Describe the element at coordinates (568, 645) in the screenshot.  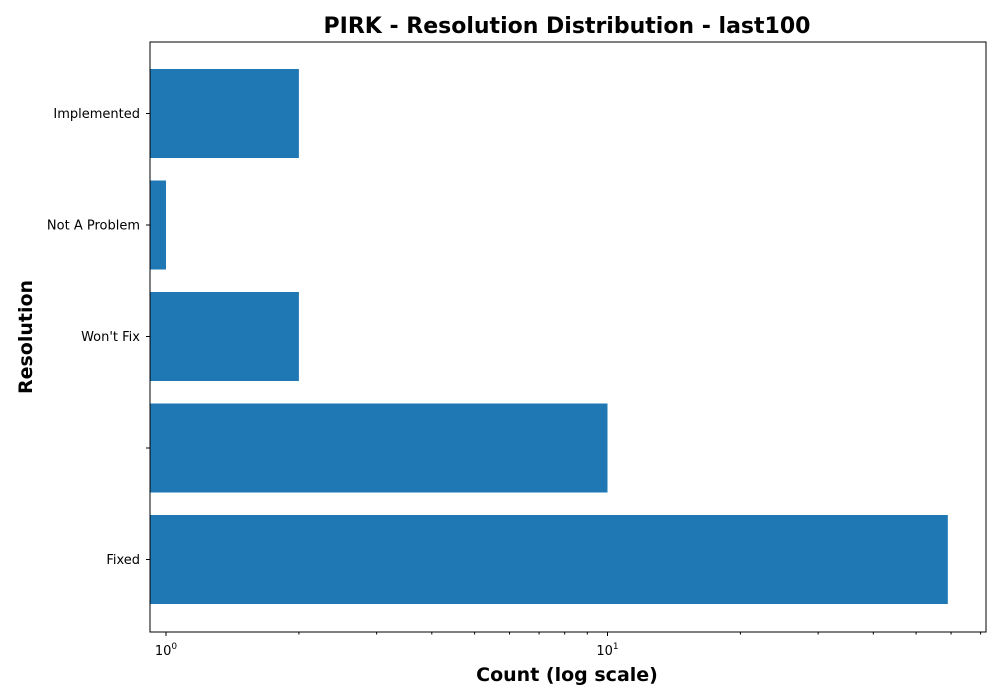
I see `x-axis: 100 10¹` at that location.